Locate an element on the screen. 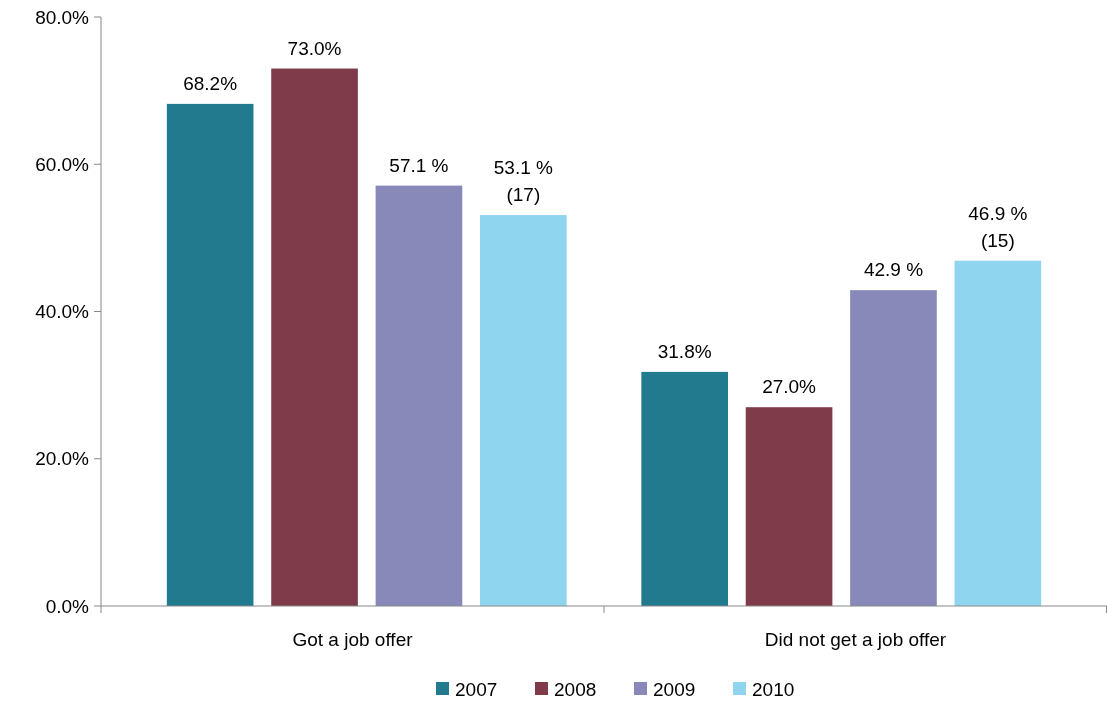 Image resolution: width=1107 pixels, height=711 pixels. x-tick-label: Got a job offer is located at coordinates (353, 639).